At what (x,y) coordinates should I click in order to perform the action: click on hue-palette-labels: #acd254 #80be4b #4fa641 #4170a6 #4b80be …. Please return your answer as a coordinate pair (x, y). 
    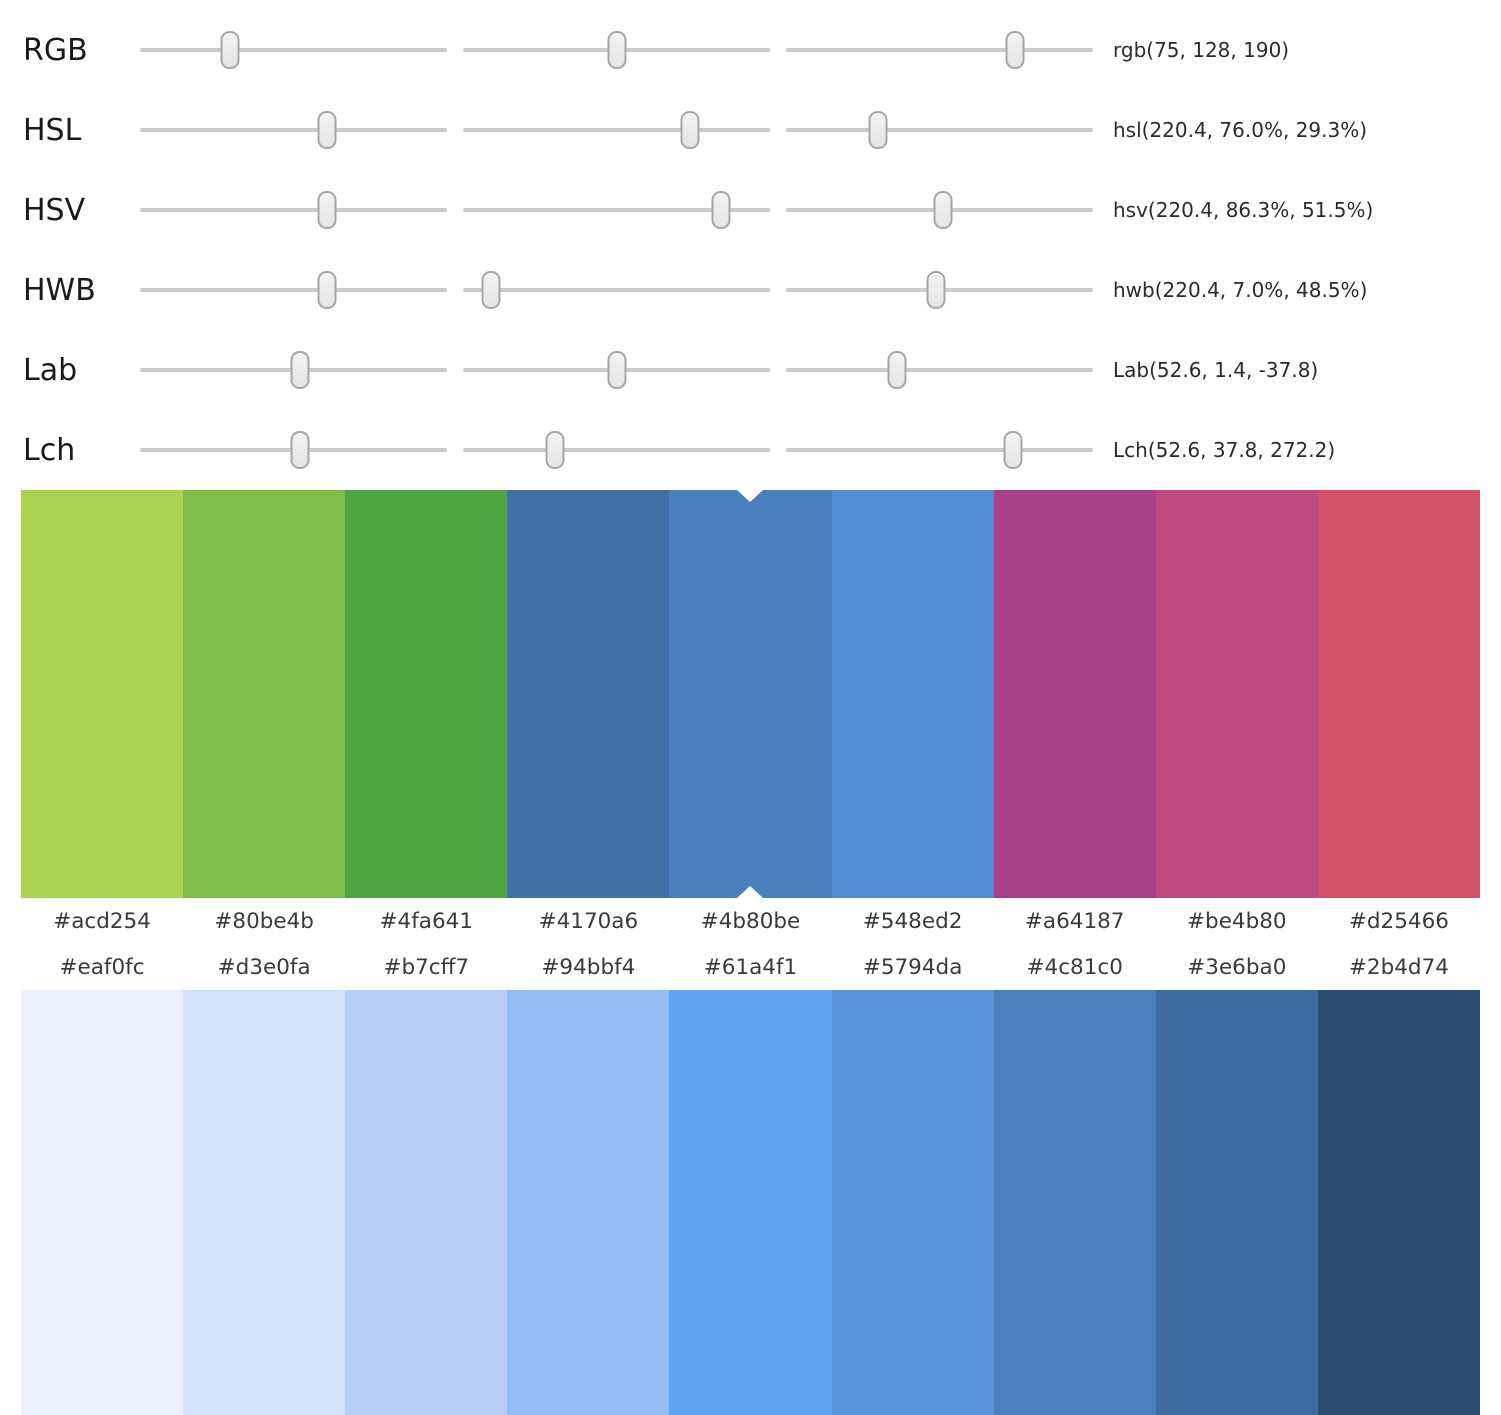
    Looking at the image, I should click on (750, 921).